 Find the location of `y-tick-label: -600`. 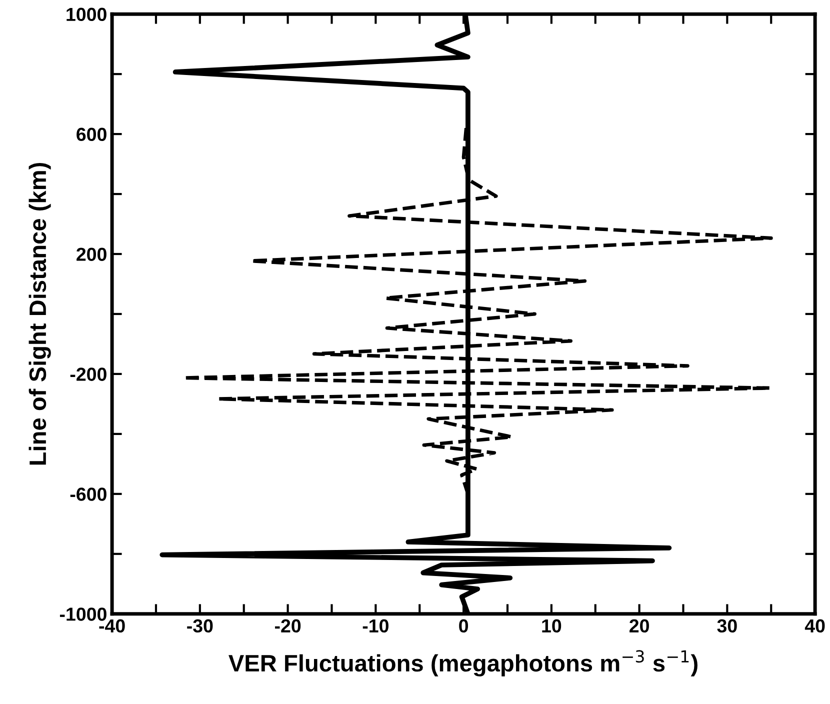

y-tick-label: -600 is located at coordinates (88, 494).